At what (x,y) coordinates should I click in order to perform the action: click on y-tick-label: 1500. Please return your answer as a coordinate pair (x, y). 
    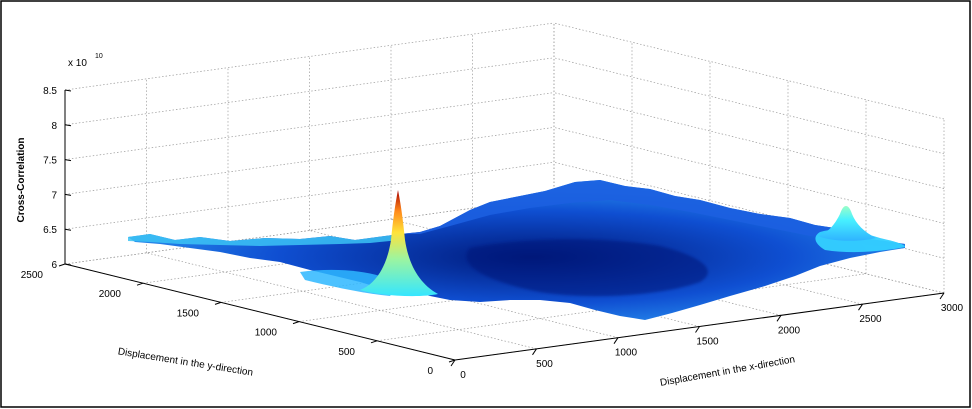
    Looking at the image, I should click on (188, 313).